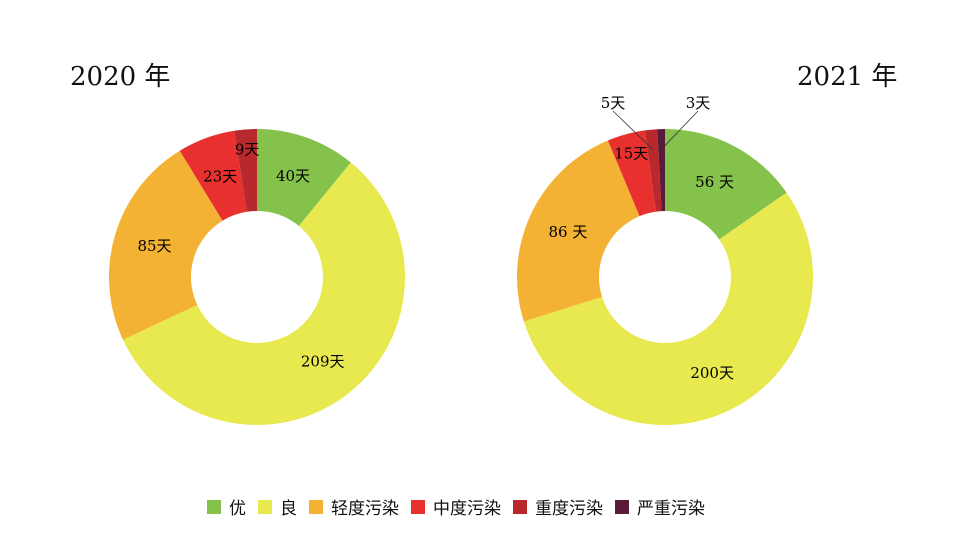  I want to click on data-label: 40天, so click(293, 176).